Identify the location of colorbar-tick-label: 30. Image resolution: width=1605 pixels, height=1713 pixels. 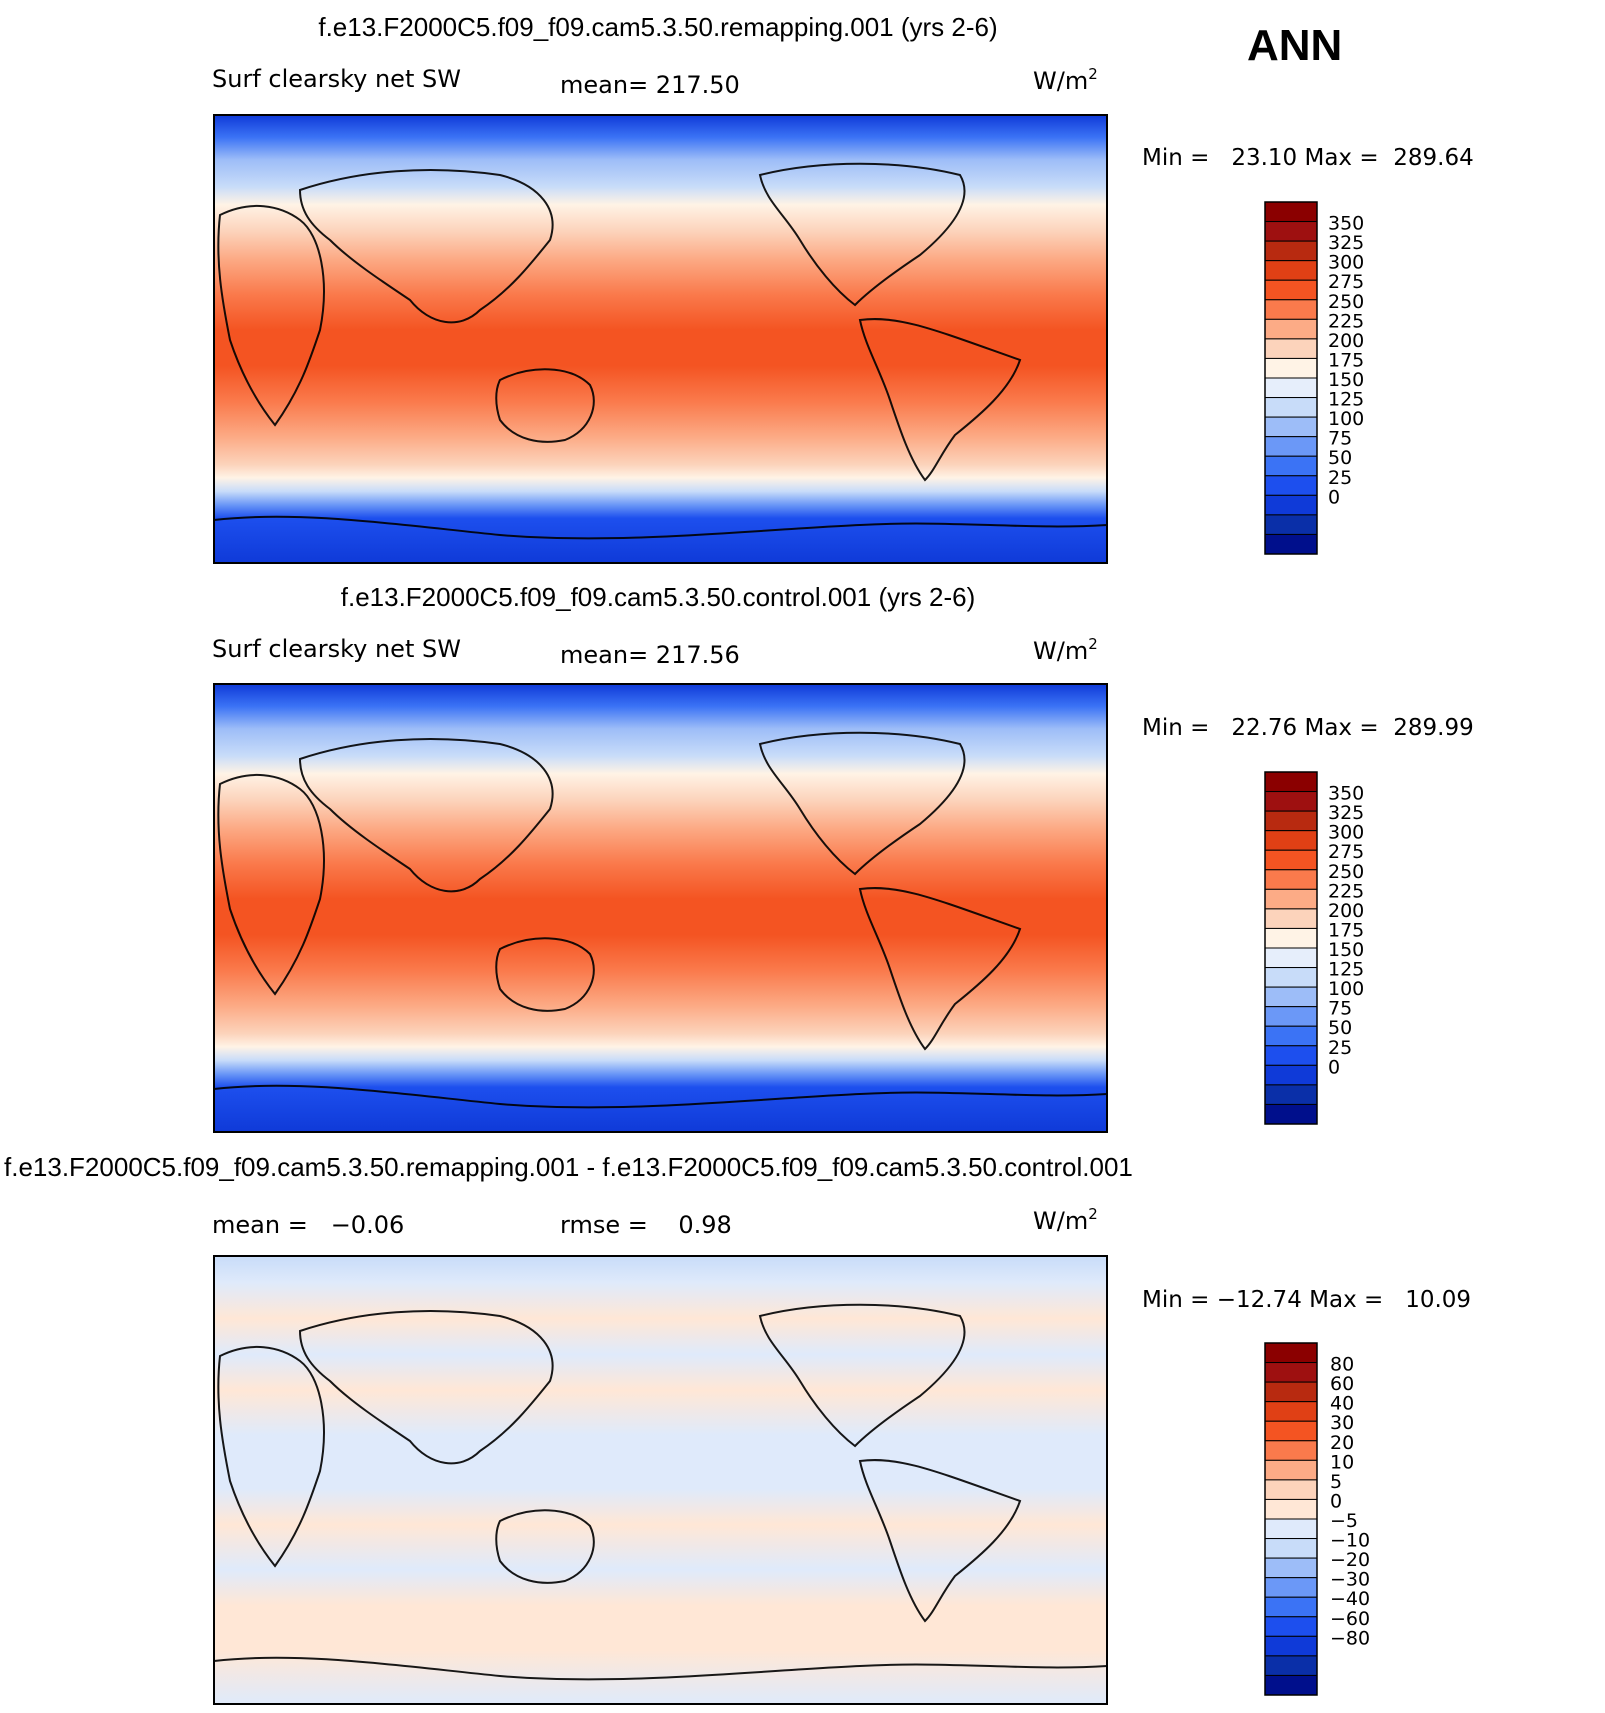
(1342, 1423).